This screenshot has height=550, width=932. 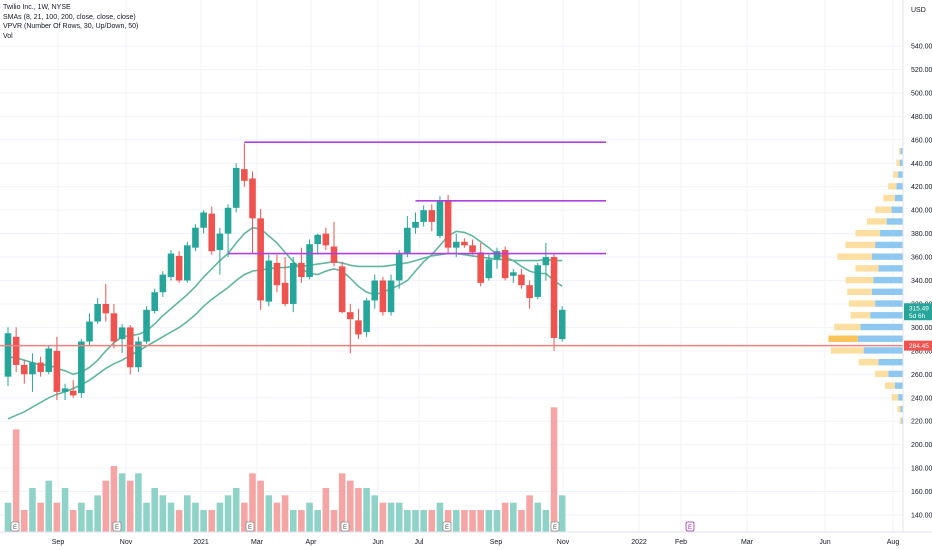 What do you see at coordinates (71, 26) in the screenshot?
I see `legend-vpvr: VPVR (Number Of Rows, 30, Up/Down, 50)` at bounding box center [71, 26].